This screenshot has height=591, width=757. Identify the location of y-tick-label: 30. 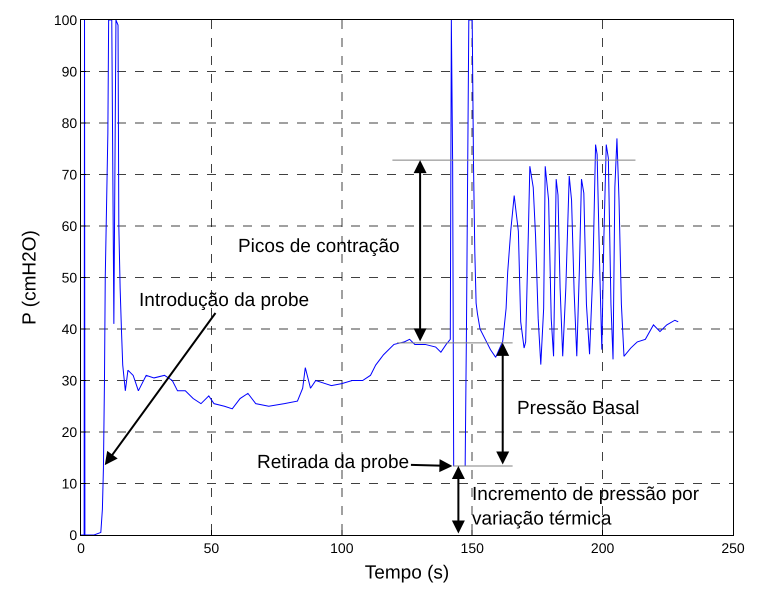
(70, 380).